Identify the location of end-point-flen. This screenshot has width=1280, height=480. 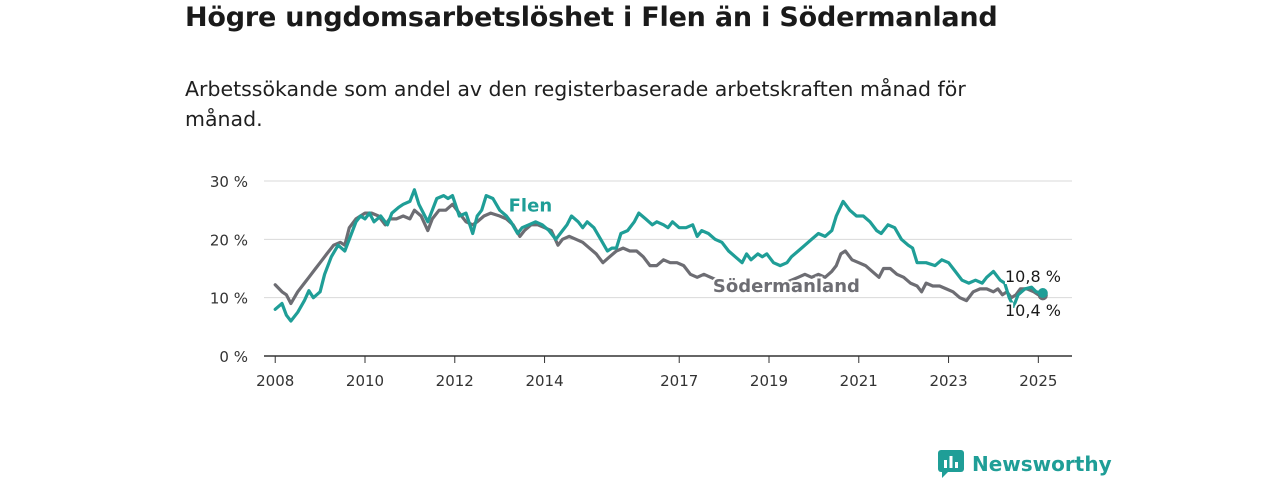
(1042, 293).